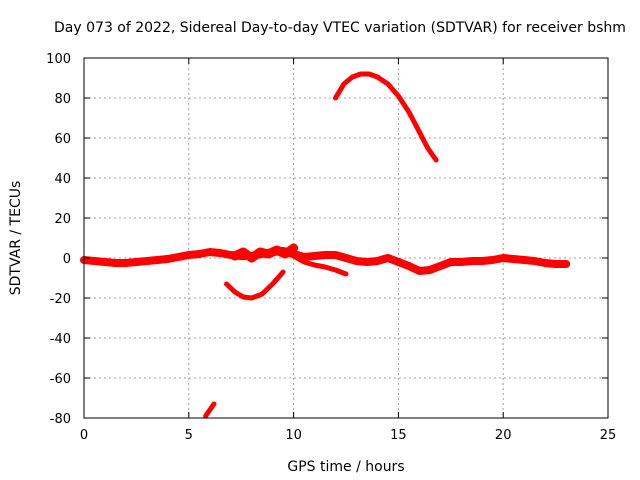 The image size is (640, 480). I want to click on series-lower-branch, so click(314, 262).